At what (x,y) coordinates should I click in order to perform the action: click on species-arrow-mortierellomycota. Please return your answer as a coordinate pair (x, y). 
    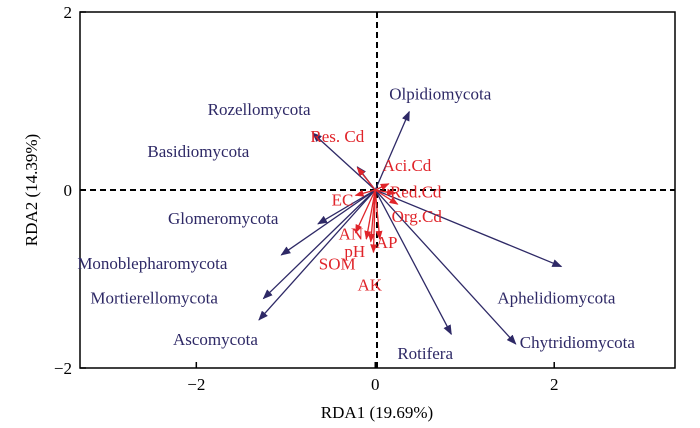
    Looking at the image, I should click on (319, 244).